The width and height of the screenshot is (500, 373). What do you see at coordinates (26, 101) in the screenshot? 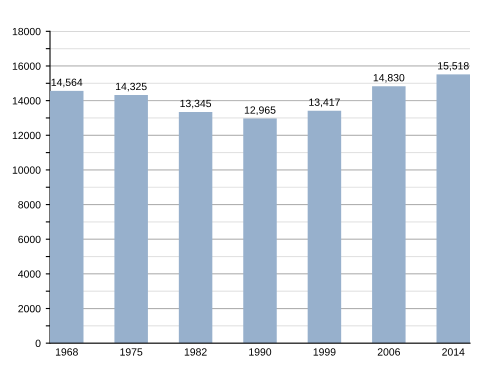
I see `y-tick-label: 14000` at bounding box center [26, 101].